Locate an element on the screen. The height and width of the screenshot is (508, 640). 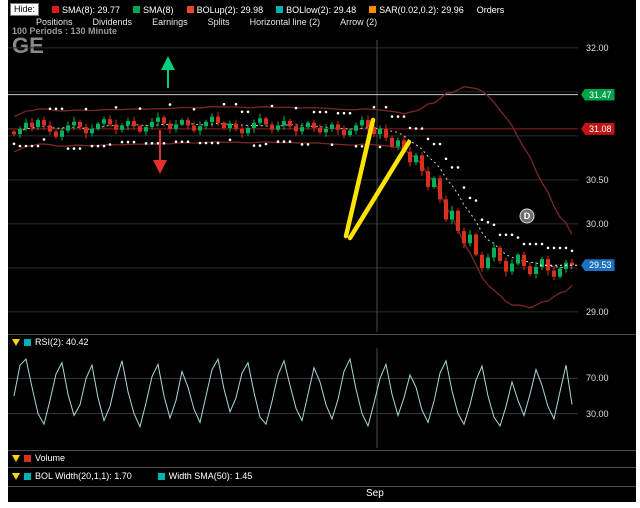
rsi-axis: 70.00 30.00 is located at coordinates (607, 398).